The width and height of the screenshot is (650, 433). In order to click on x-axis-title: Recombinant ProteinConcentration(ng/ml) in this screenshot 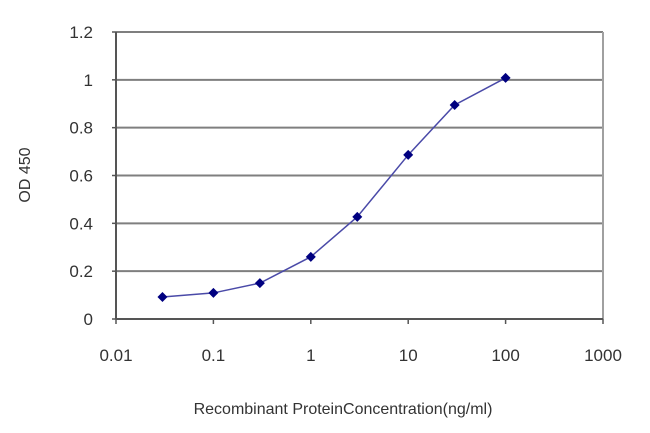, I will do `click(343, 409)`.